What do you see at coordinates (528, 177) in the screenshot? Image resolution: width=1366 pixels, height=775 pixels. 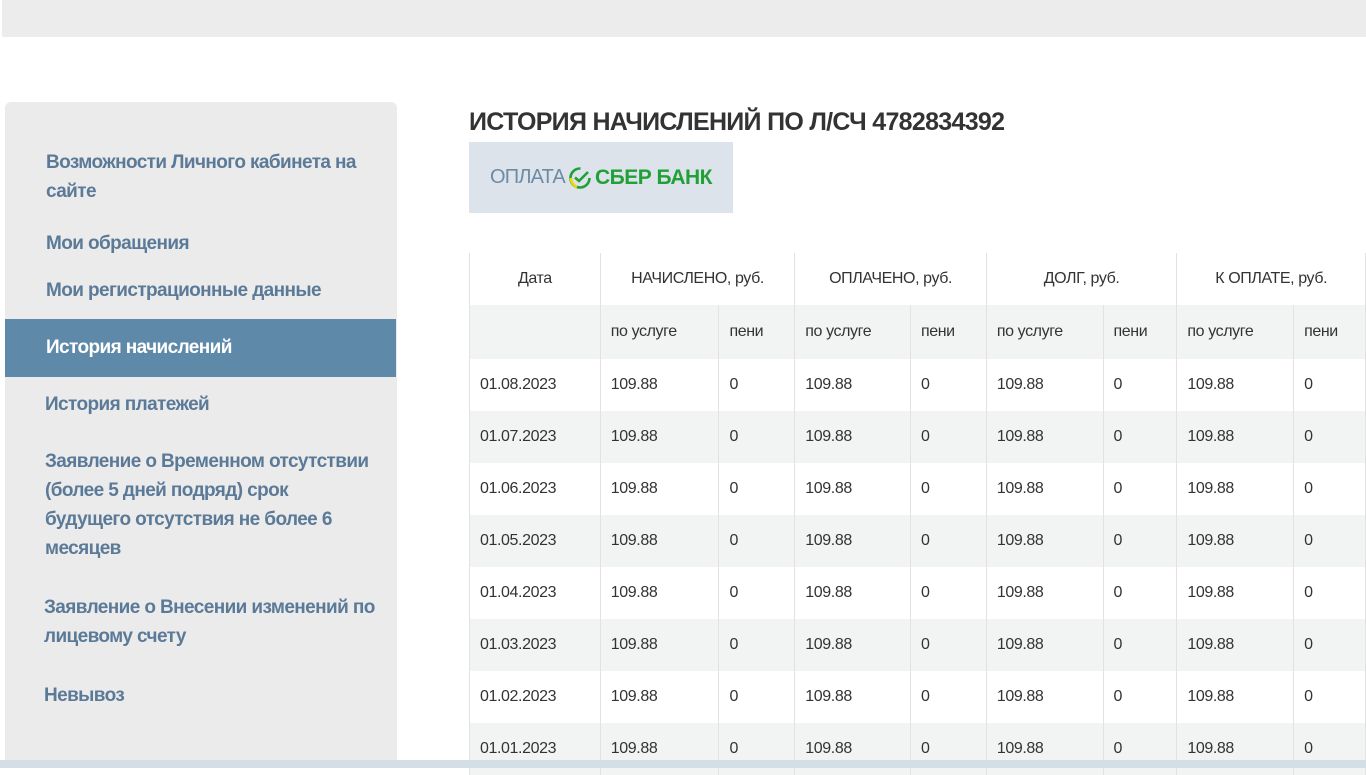 I see `pay-prefix: ОПЛАТА` at bounding box center [528, 177].